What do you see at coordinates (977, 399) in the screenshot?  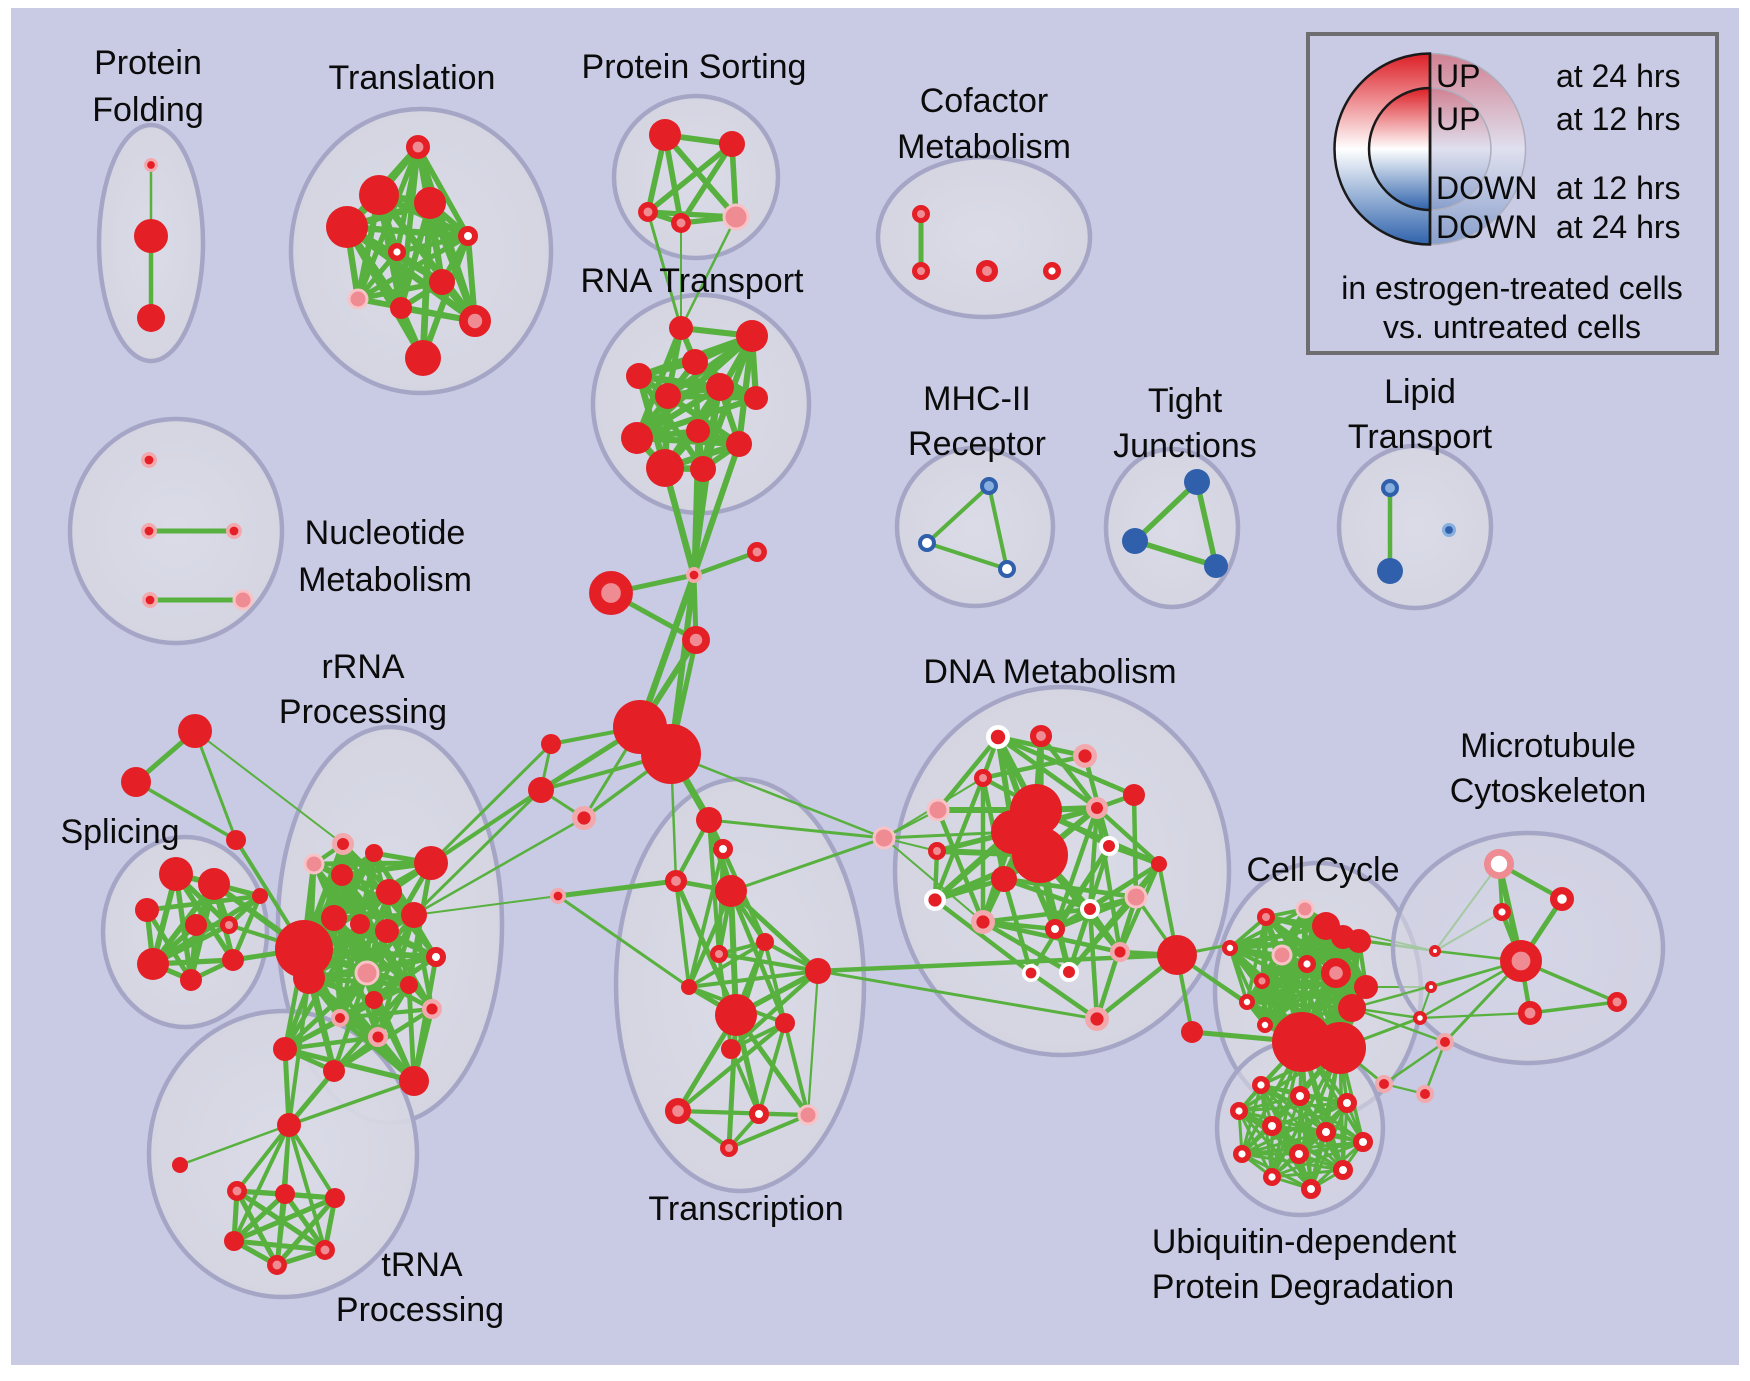 I see `svg-text: MHC-II` at bounding box center [977, 399].